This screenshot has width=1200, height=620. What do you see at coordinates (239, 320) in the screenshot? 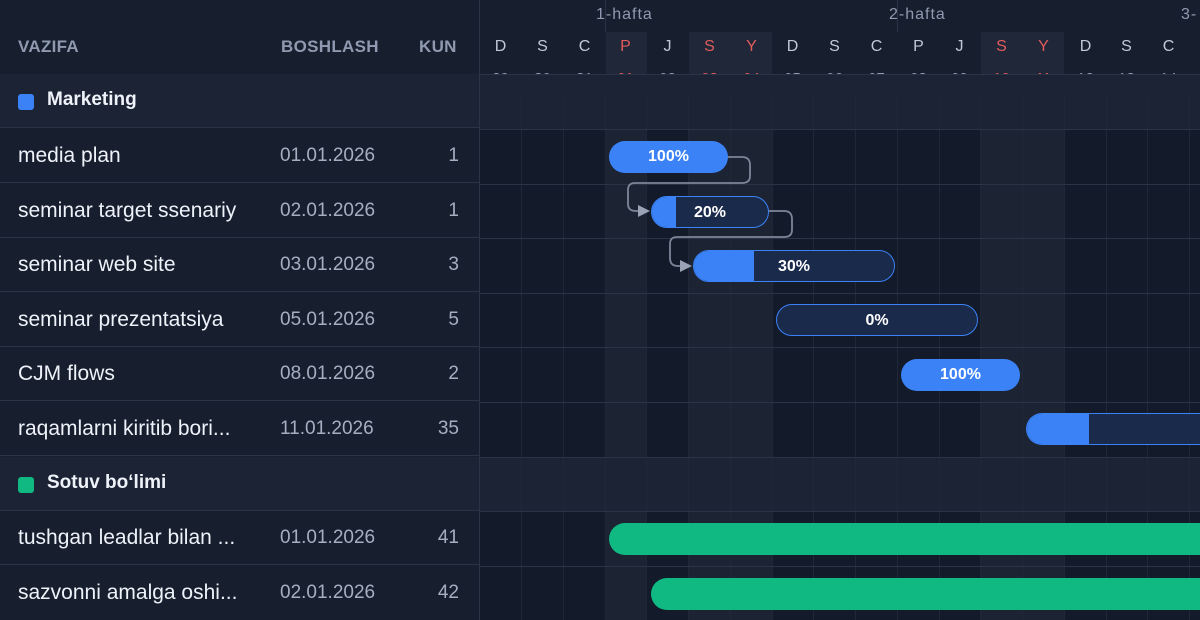
I see `table-row: seminar prezentatsiya 05.01.2026 5` at bounding box center [239, 320].